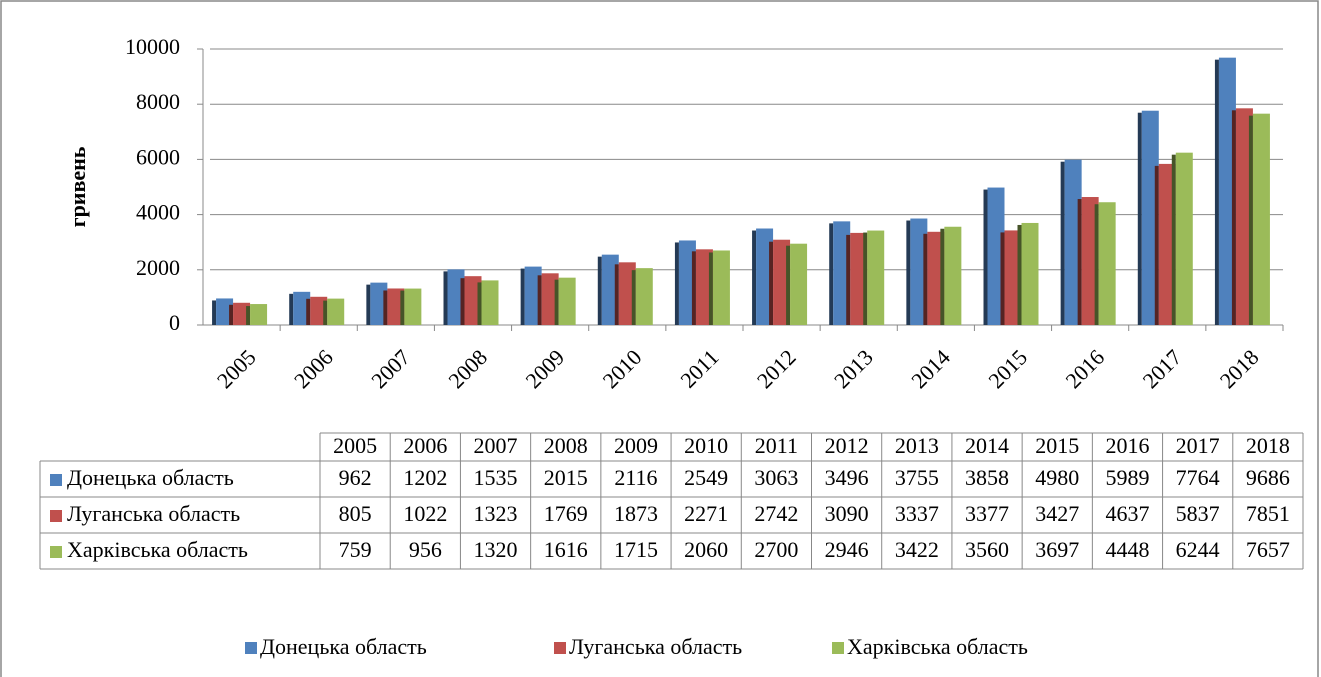  What do you see at coordinates (776, 445) in the screenshot?
I see `table-header: 2011` at bounding box center [776, 445].